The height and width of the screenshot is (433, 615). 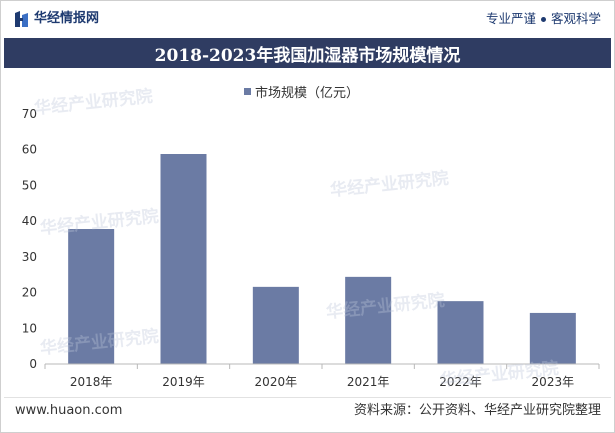 What do you see at coordinates (29, 293) in the screenshot?
I see `y-tick-label: 20` at bounding box center [29, 293].